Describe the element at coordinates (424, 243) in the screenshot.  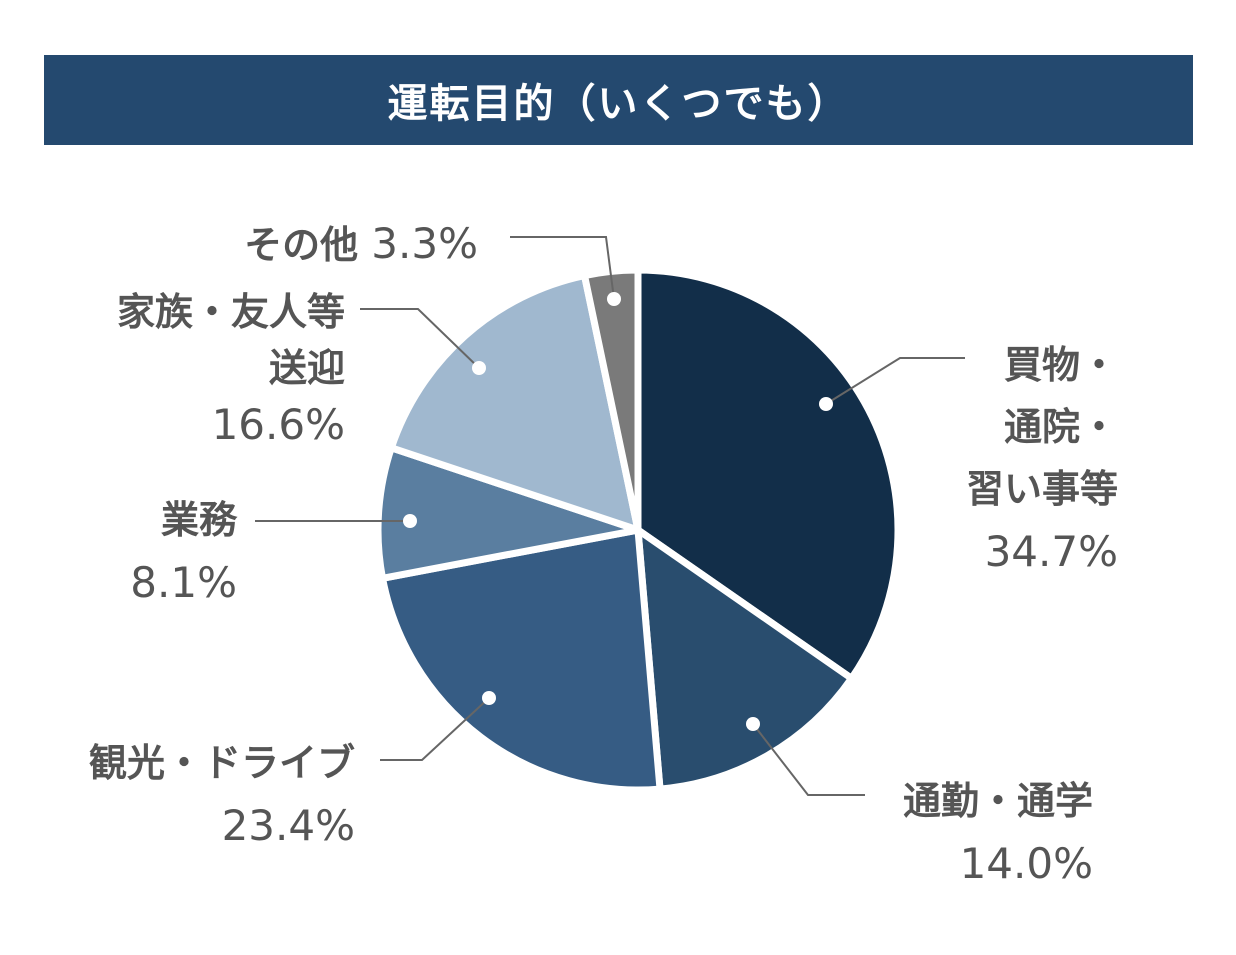
I see `slice-label-percent: 3.3%` at that location.